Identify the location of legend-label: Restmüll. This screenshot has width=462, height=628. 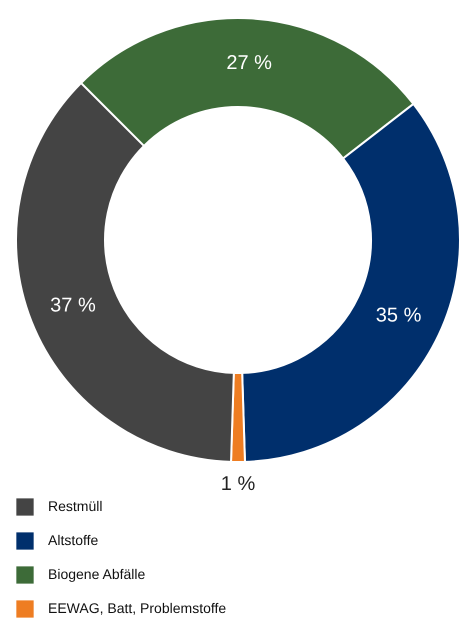
(75, 506).